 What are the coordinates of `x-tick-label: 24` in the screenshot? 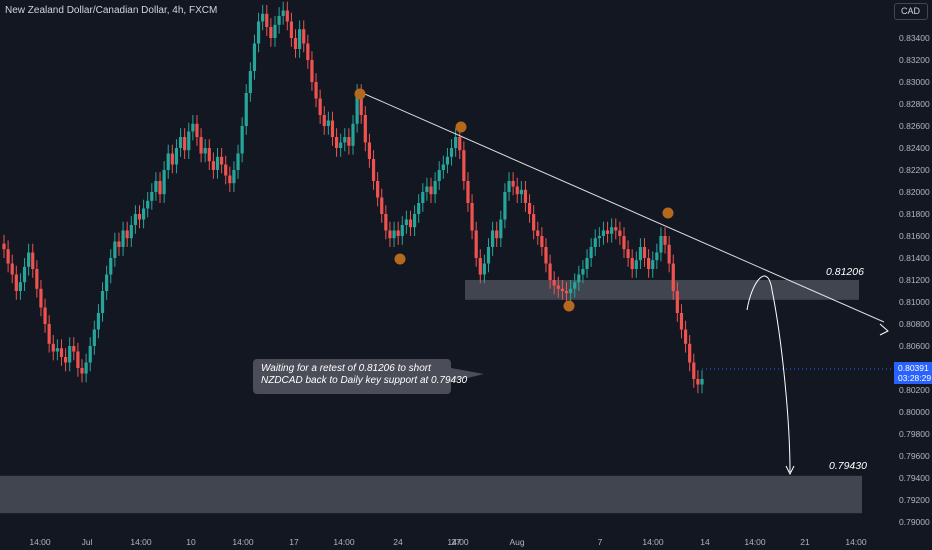 It's located at (398, 542).